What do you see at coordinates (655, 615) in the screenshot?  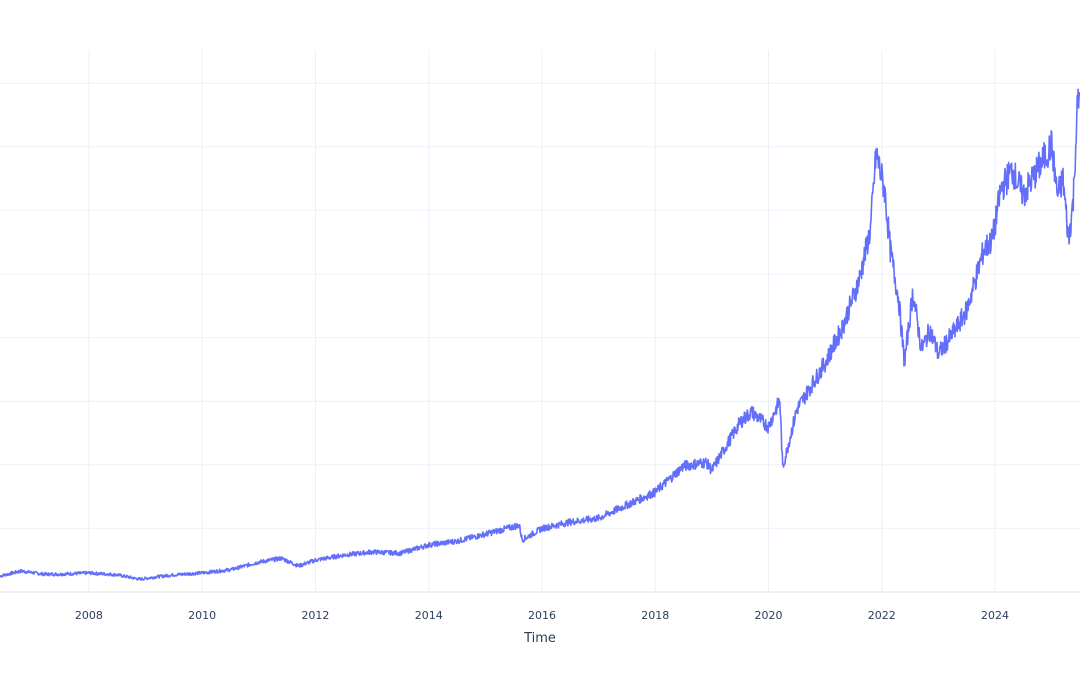 I see `x-tick-label: 2018` at bounding box center [655, 615].